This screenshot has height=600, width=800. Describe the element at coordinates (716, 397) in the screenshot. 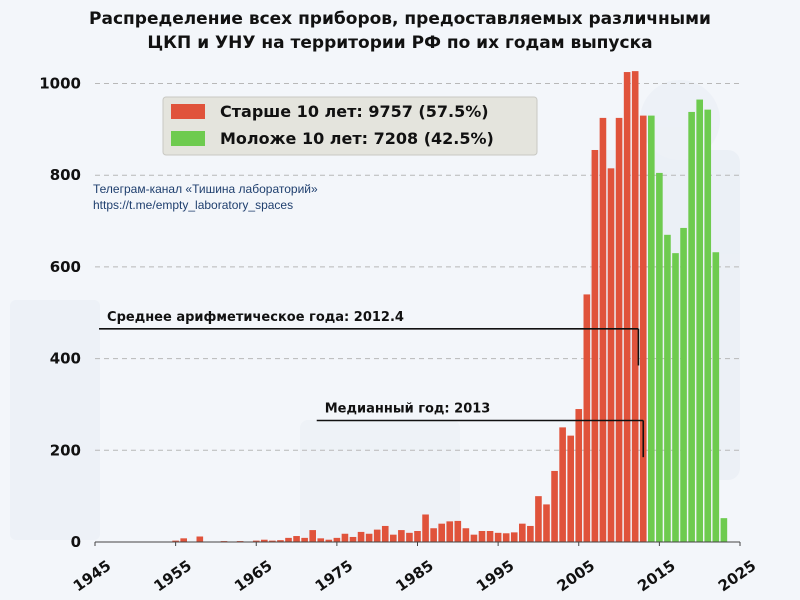

I see `bar-newer-2022` at that location.